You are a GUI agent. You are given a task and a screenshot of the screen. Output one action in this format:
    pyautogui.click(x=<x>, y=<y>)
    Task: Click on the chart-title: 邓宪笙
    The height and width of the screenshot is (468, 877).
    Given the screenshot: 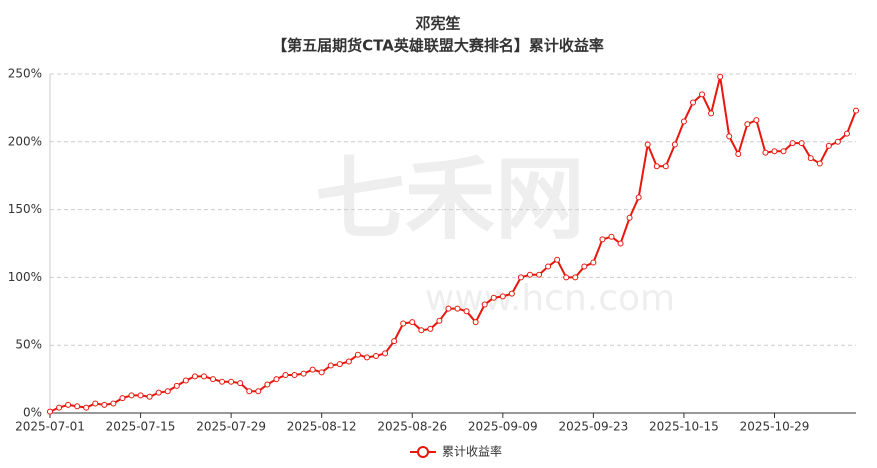 What is the action you would take?
    pyautogui.click(x=437, y=24)
    